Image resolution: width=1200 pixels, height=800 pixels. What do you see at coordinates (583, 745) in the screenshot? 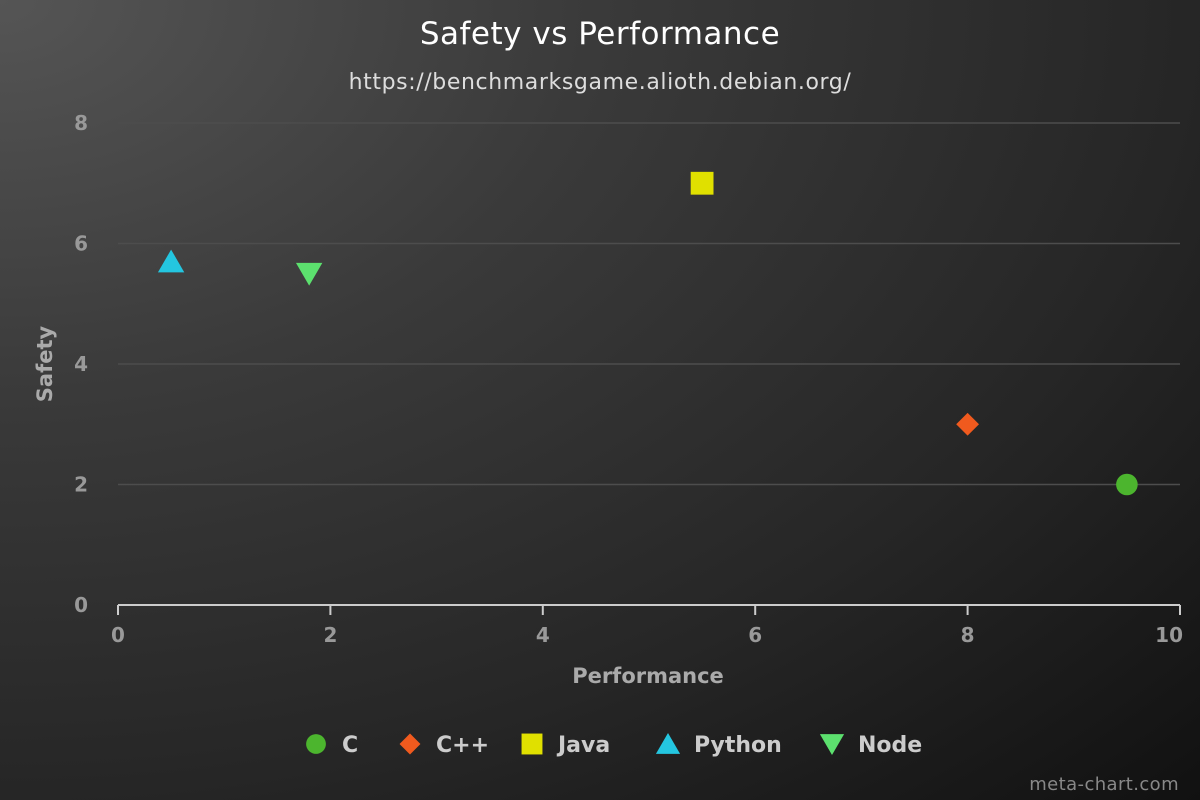
I see `legend-label: Java` at bounding box center [583, 745].